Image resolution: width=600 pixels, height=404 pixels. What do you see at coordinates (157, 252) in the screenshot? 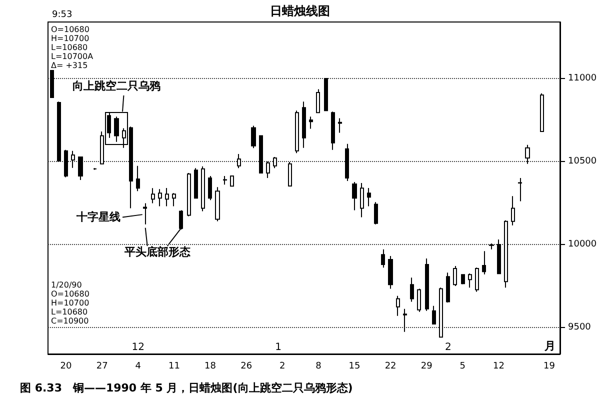
I see `annotation: 平头底部形态` at bounding box center [157, 252].